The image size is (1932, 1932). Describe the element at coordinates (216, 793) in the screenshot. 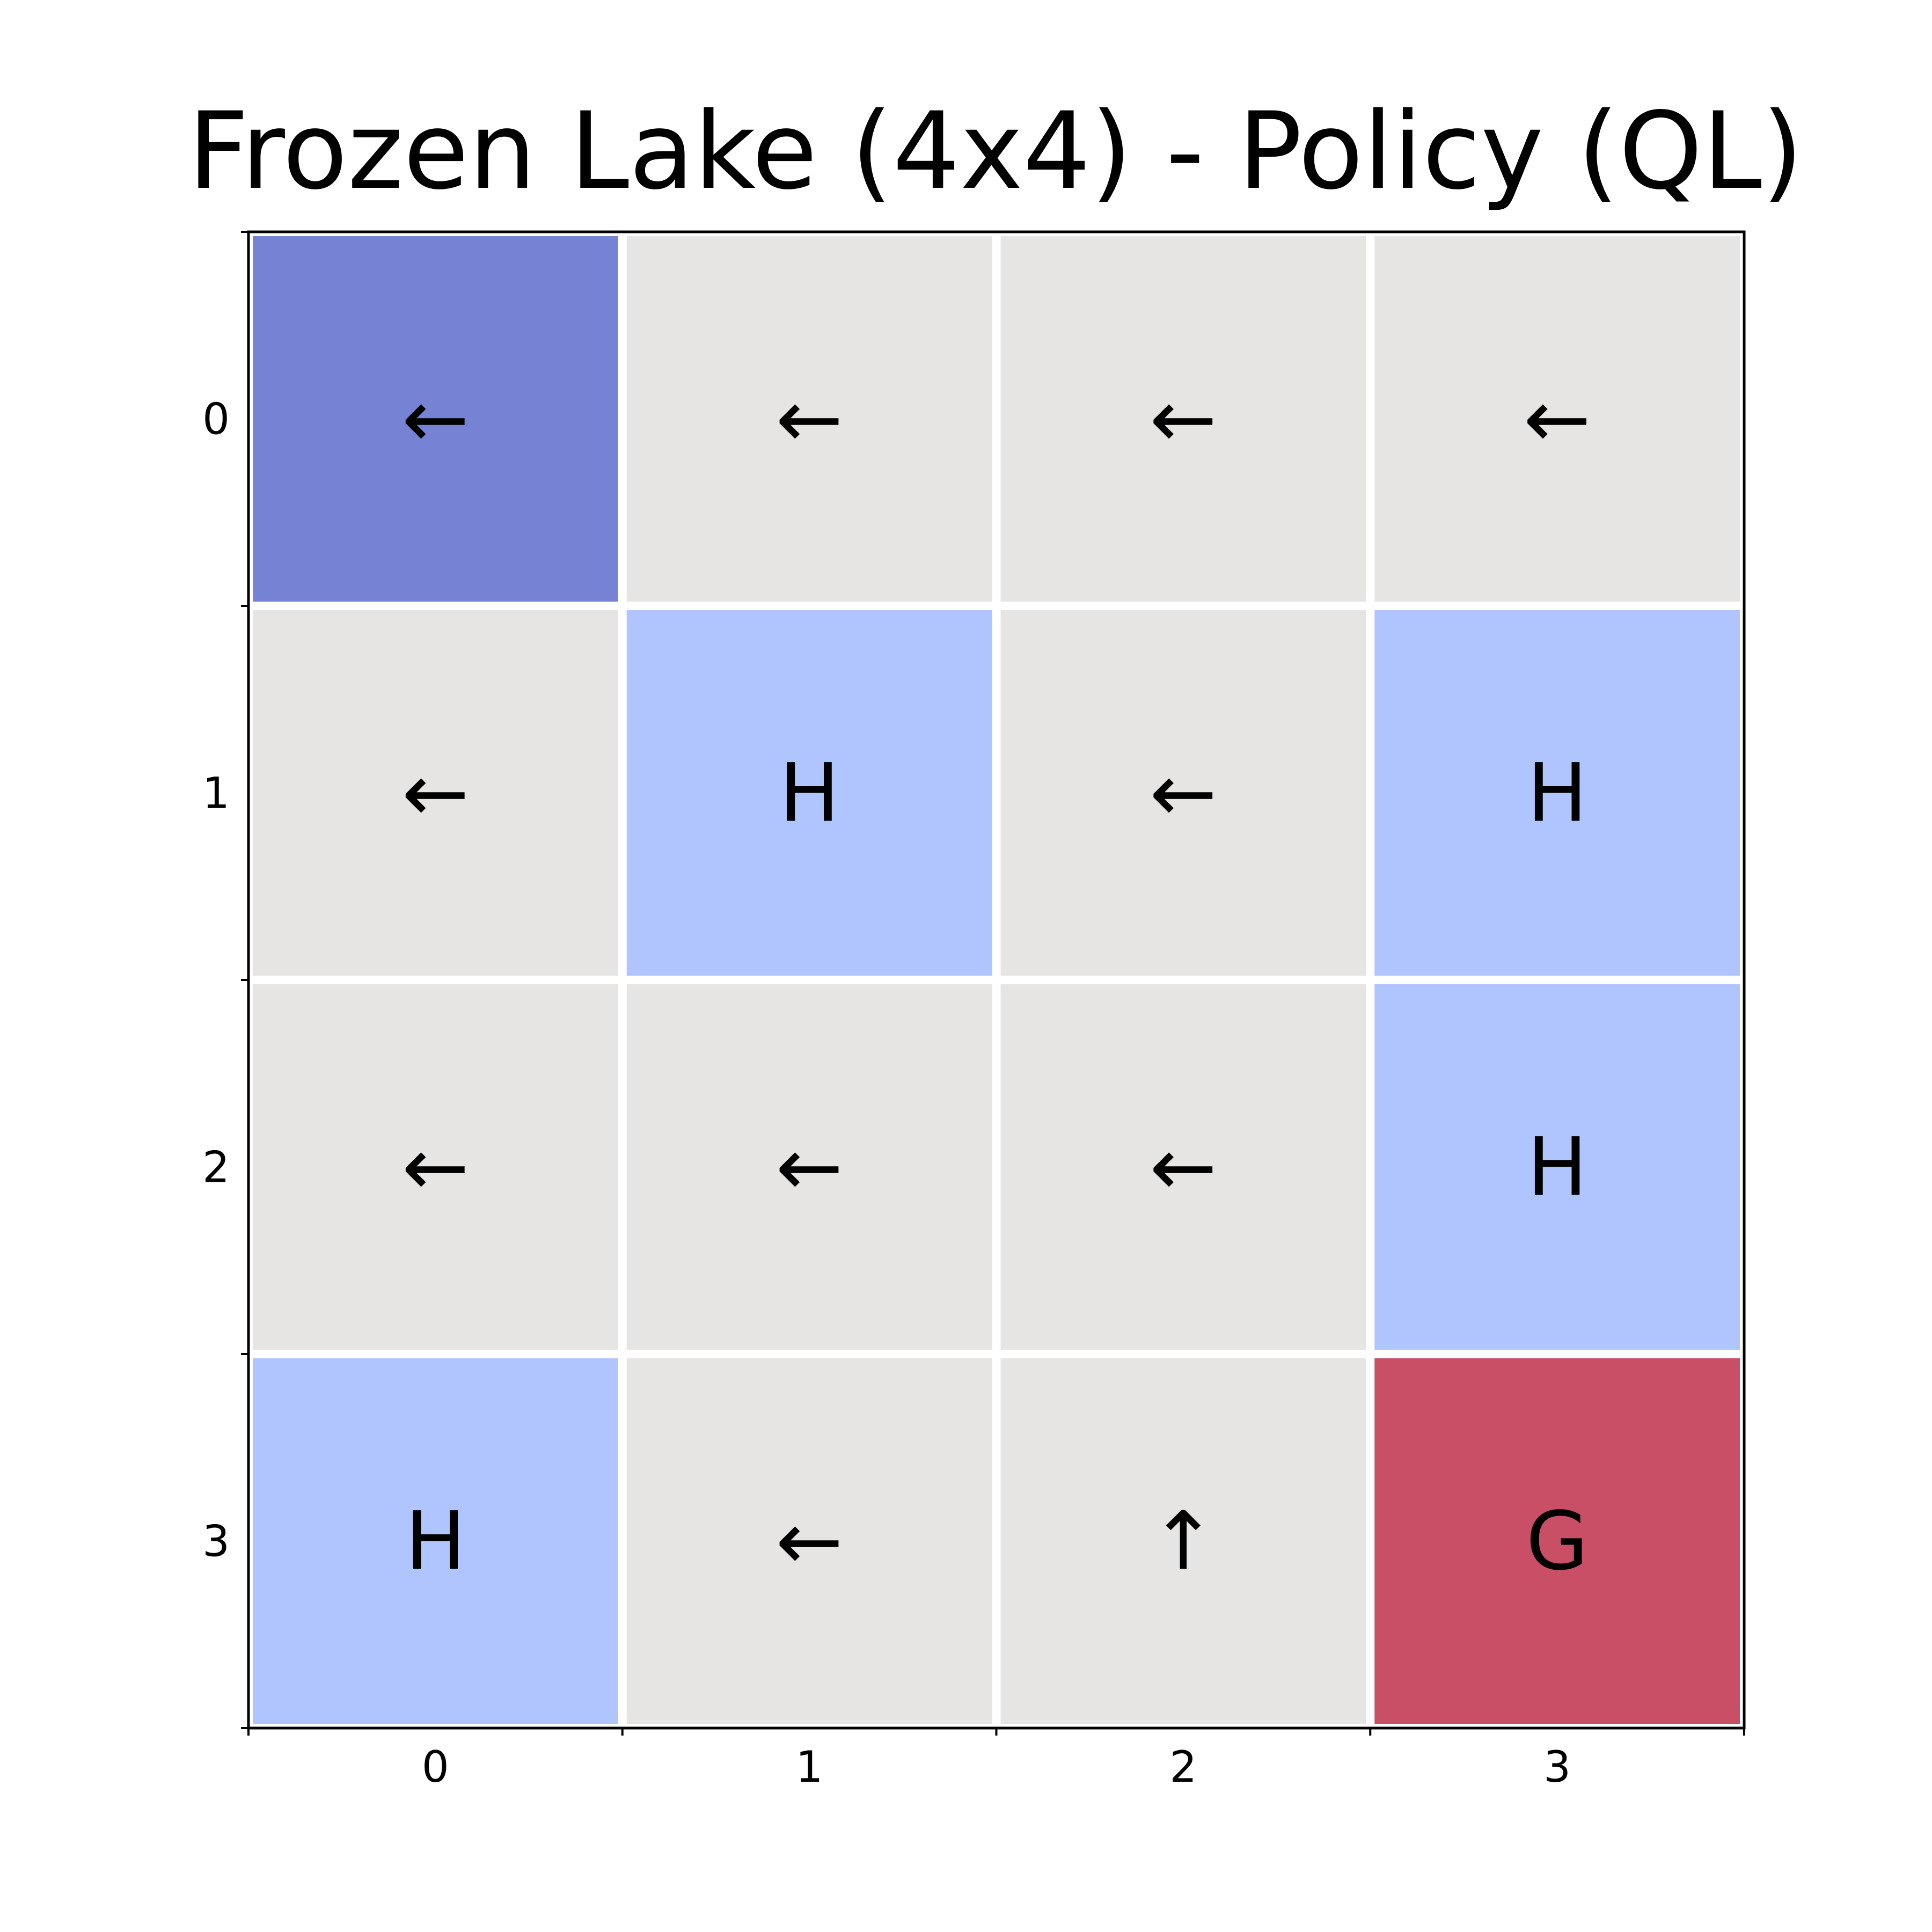

I see `y-tick-label-1: 1` at that location.